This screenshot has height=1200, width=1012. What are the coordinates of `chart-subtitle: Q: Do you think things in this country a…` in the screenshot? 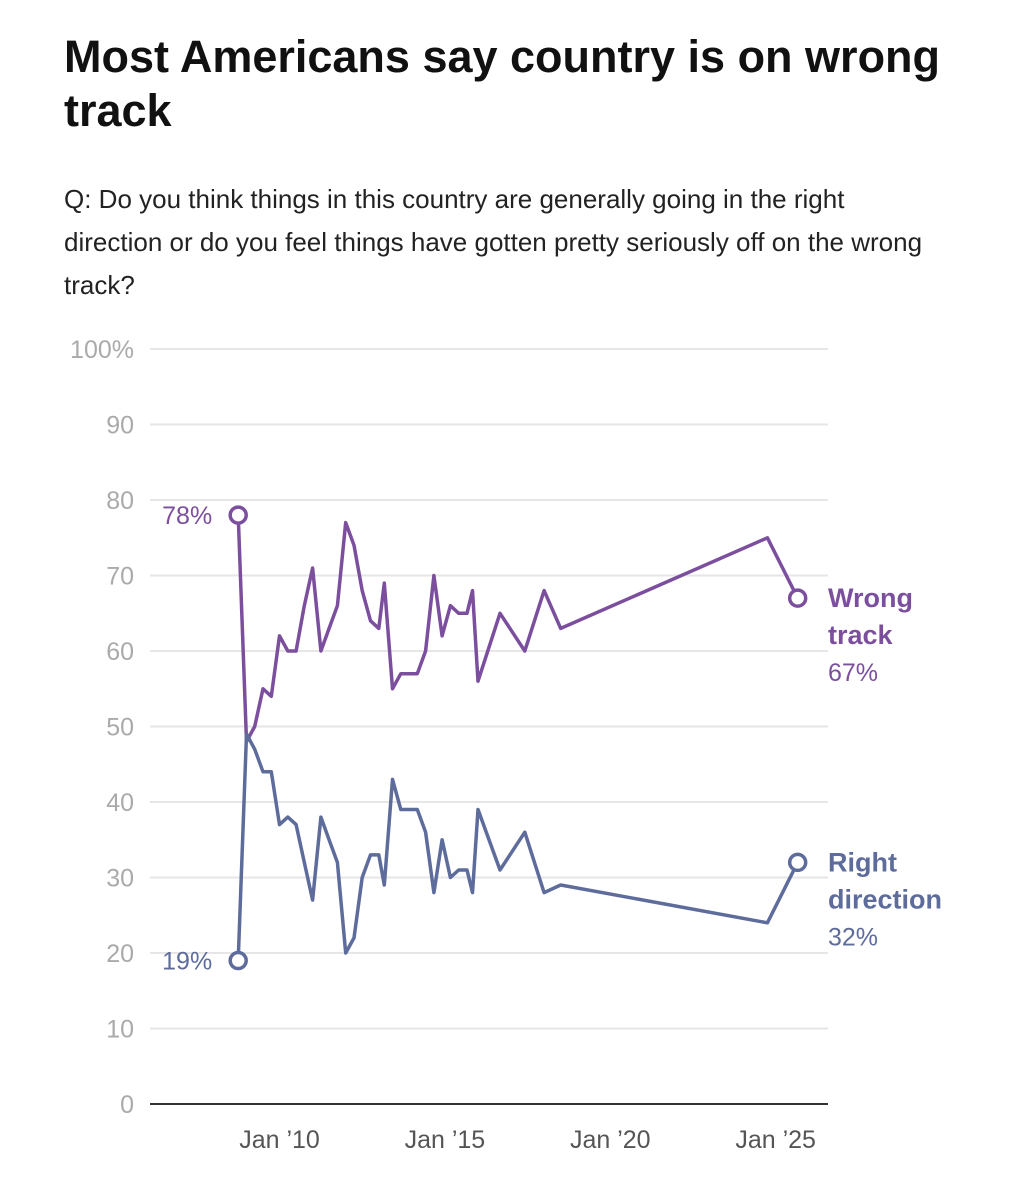 It's located at (493, 242).